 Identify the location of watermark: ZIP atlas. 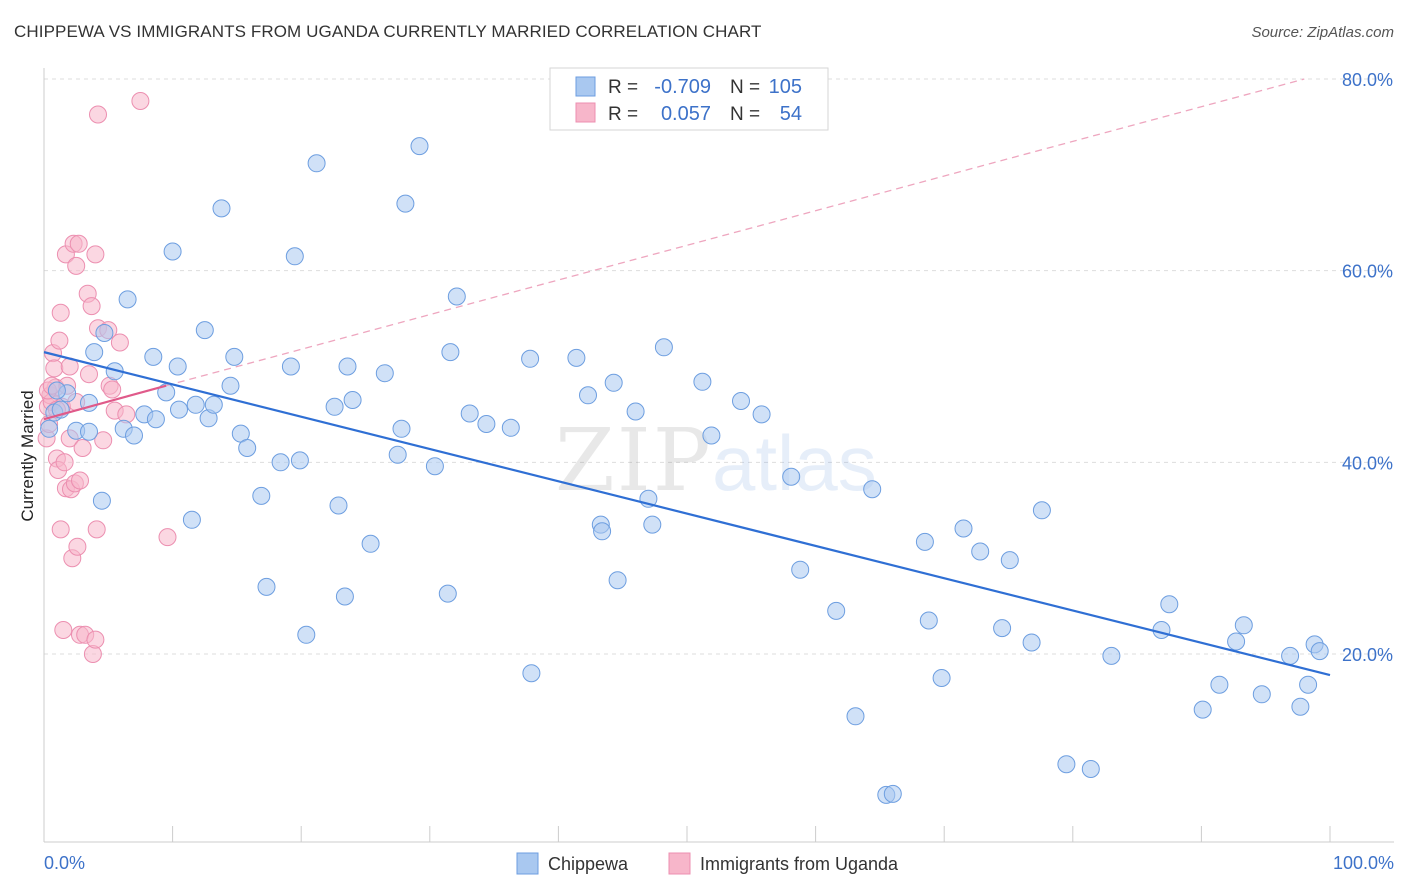
(716, 461).